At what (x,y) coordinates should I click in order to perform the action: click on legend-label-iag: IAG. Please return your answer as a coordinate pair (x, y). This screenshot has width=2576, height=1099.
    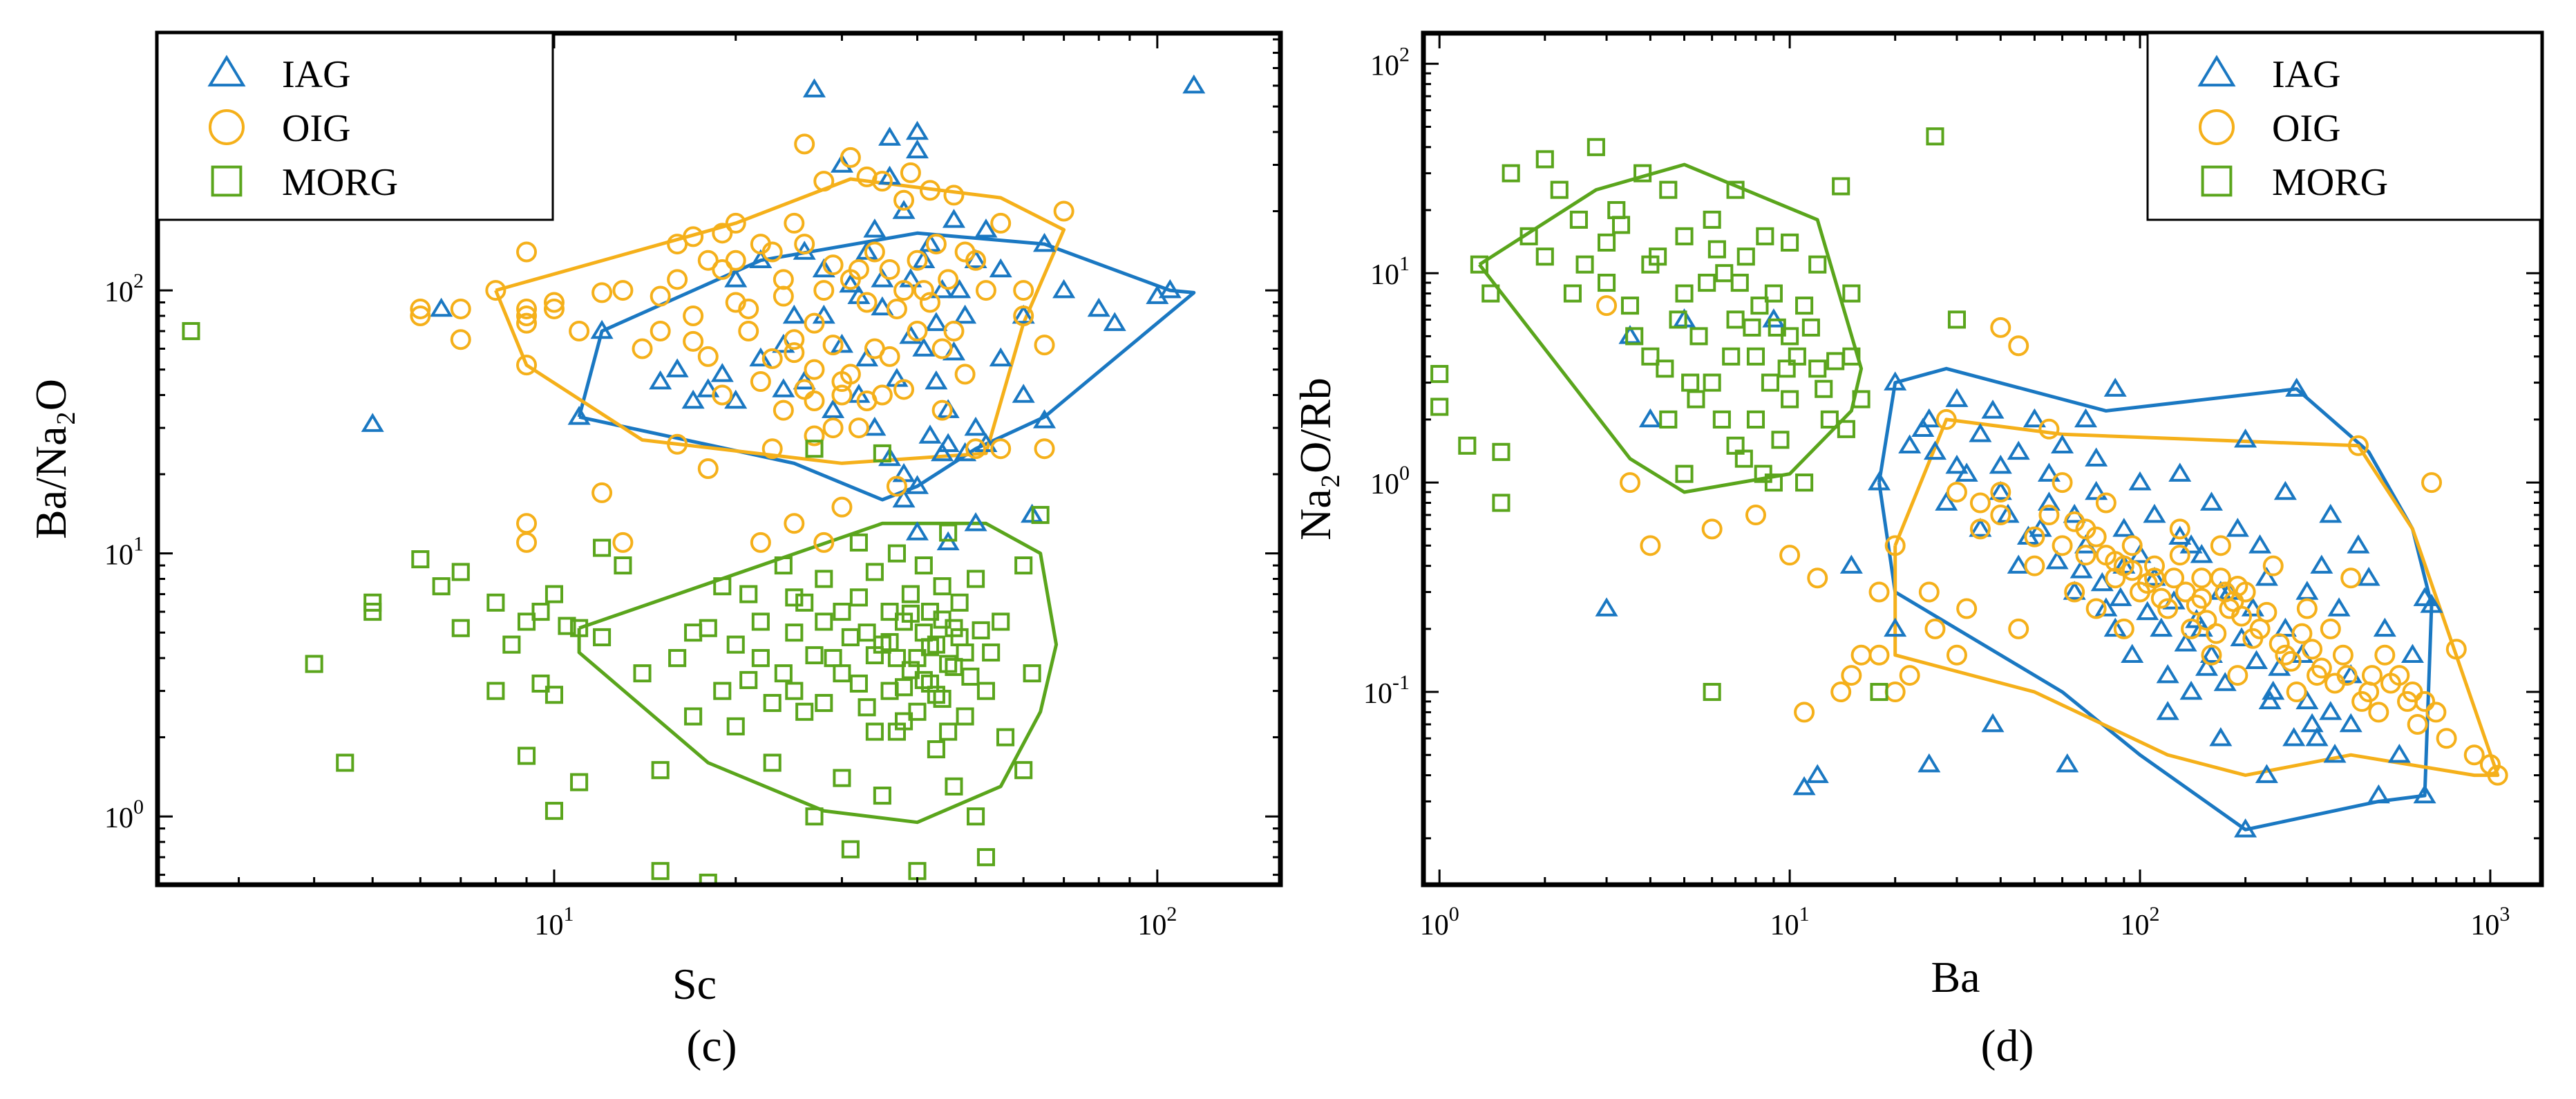
    Looking at the image, I should click on (316, 74).